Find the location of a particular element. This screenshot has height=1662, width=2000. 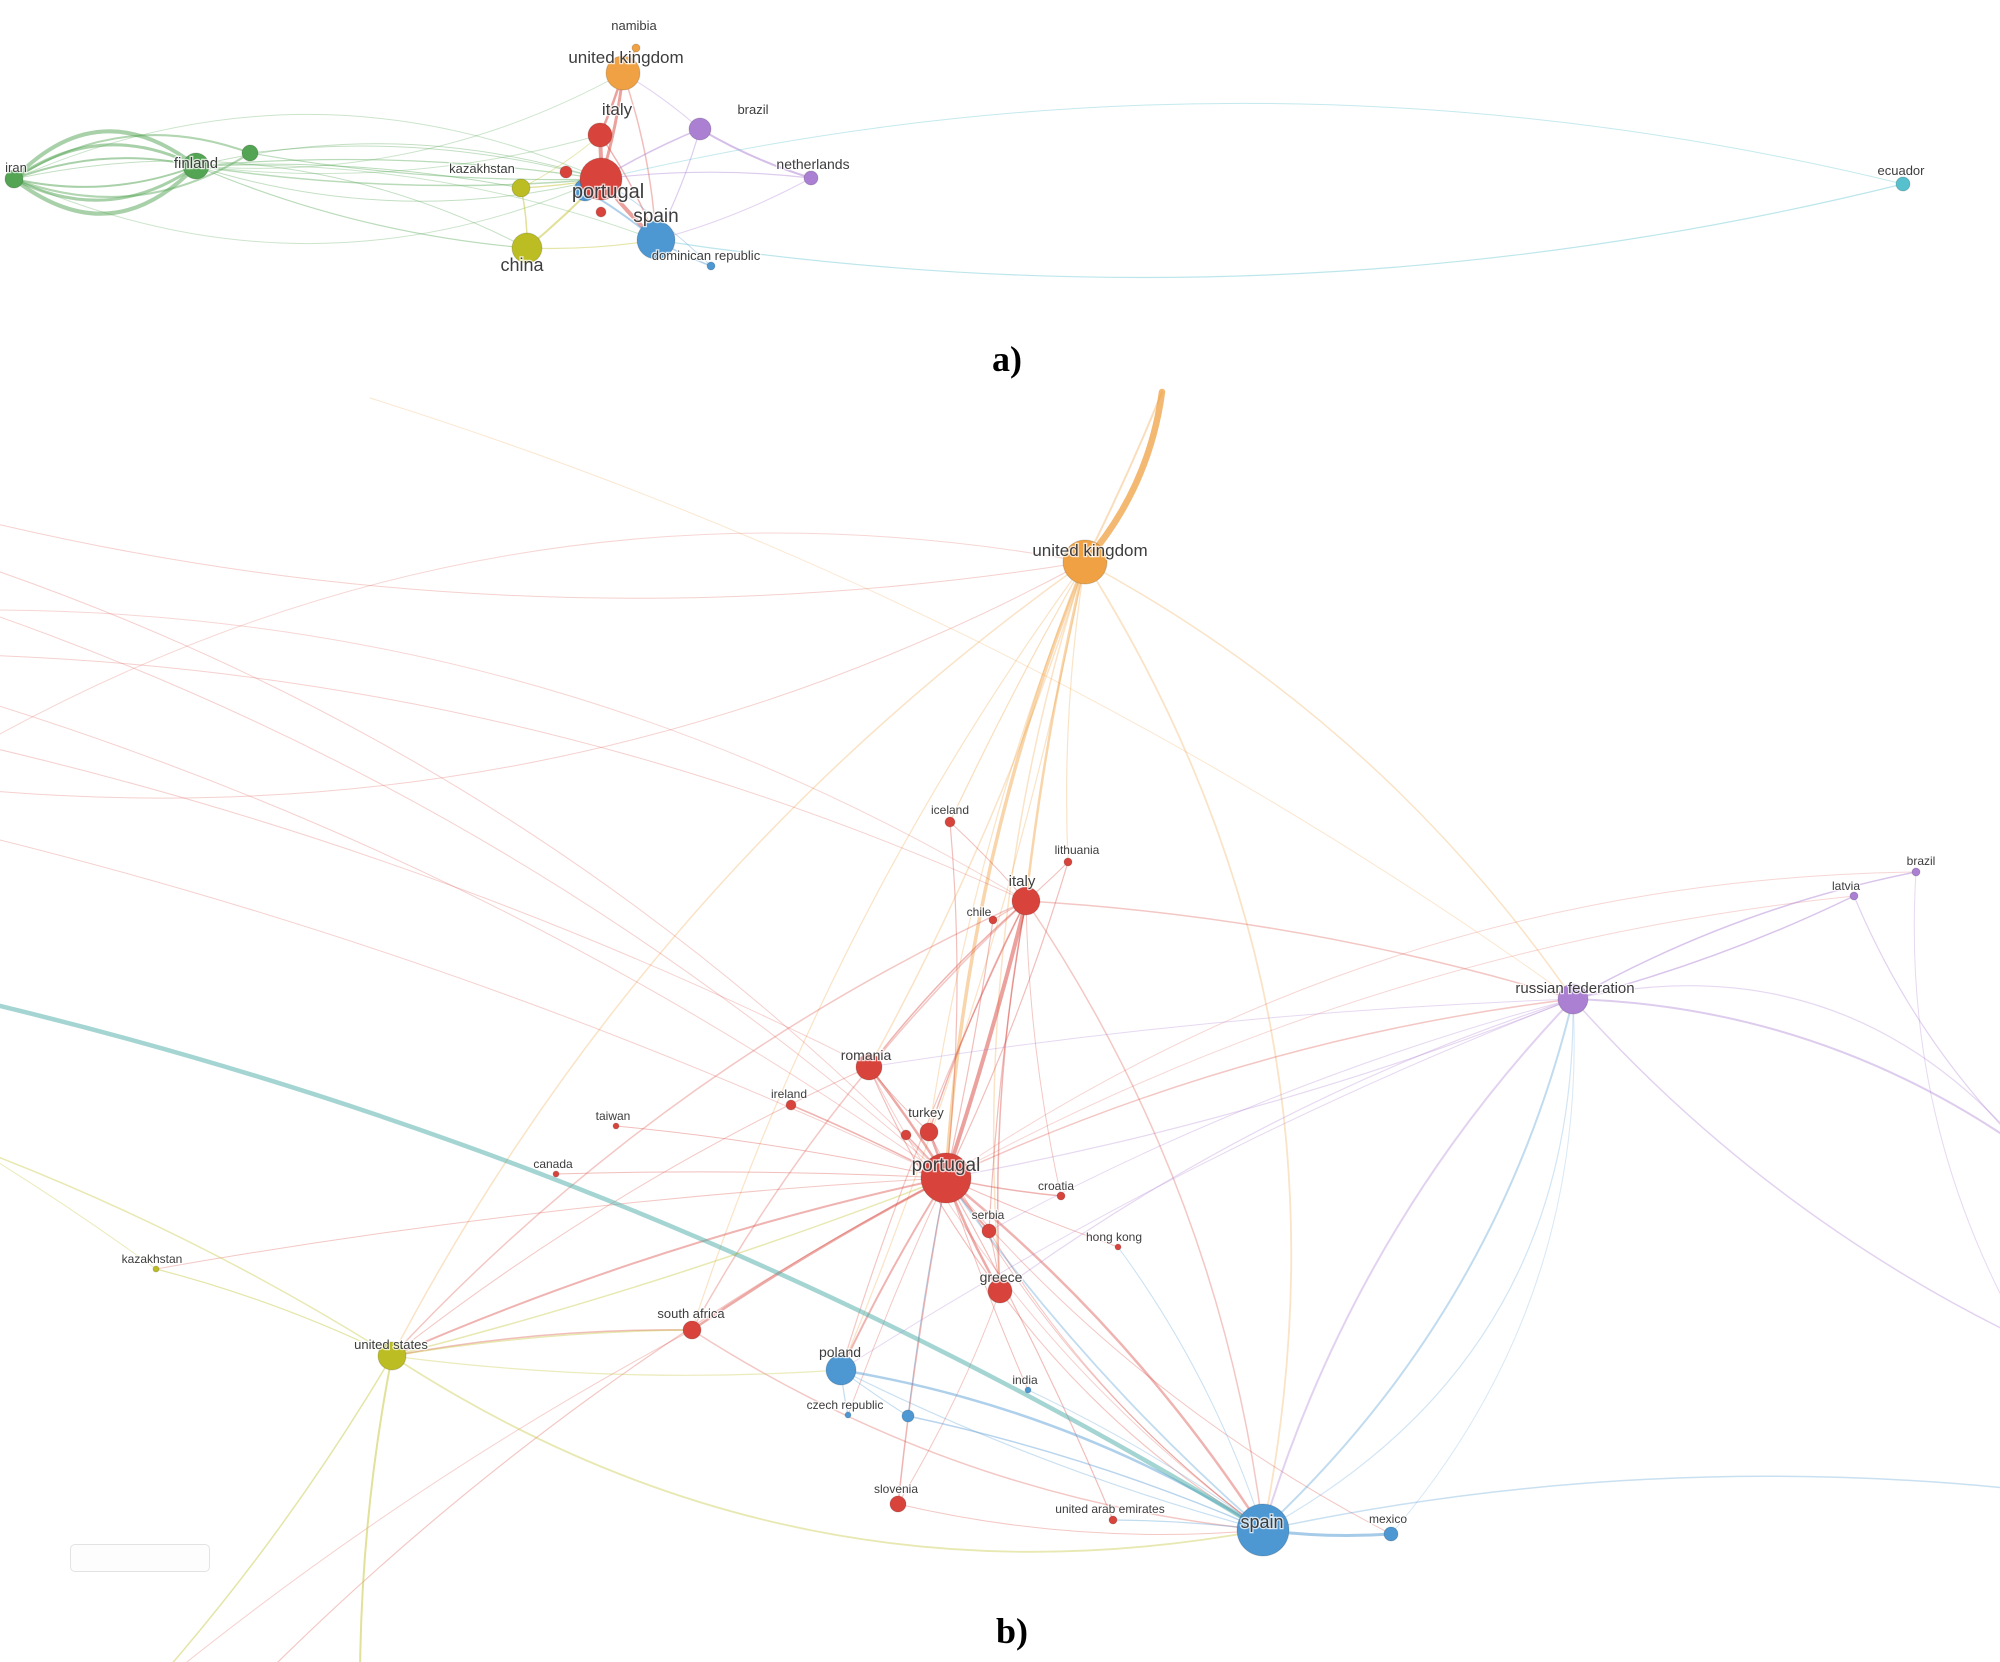

label-a-ecuador: ecuador is located at coordinates (1902, 170).